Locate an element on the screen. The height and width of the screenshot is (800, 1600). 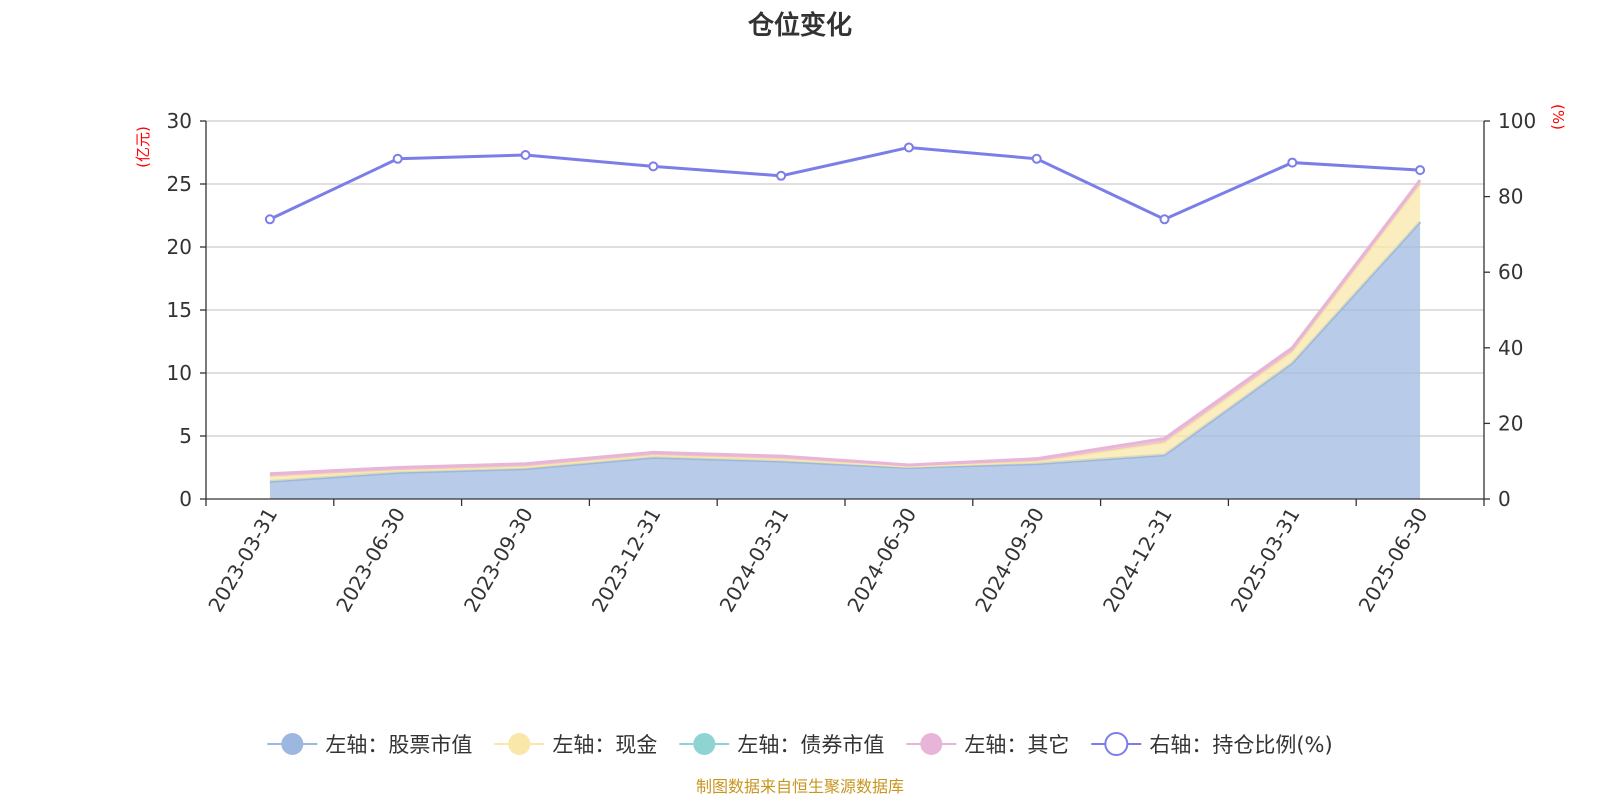
x-axis-tick-label: 2025-03-31 is located at coordinates (1265, 560).